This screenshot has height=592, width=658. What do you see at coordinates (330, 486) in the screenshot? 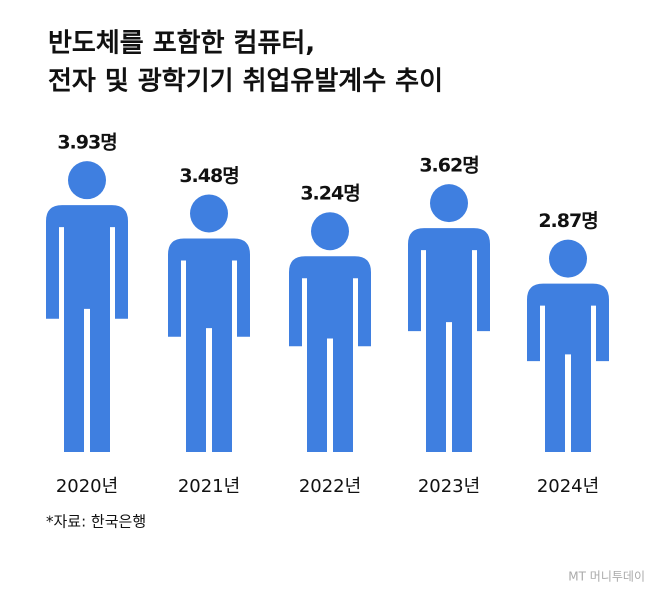
I see `x-tick-label: 2022년` at bounding box center [330, 486].